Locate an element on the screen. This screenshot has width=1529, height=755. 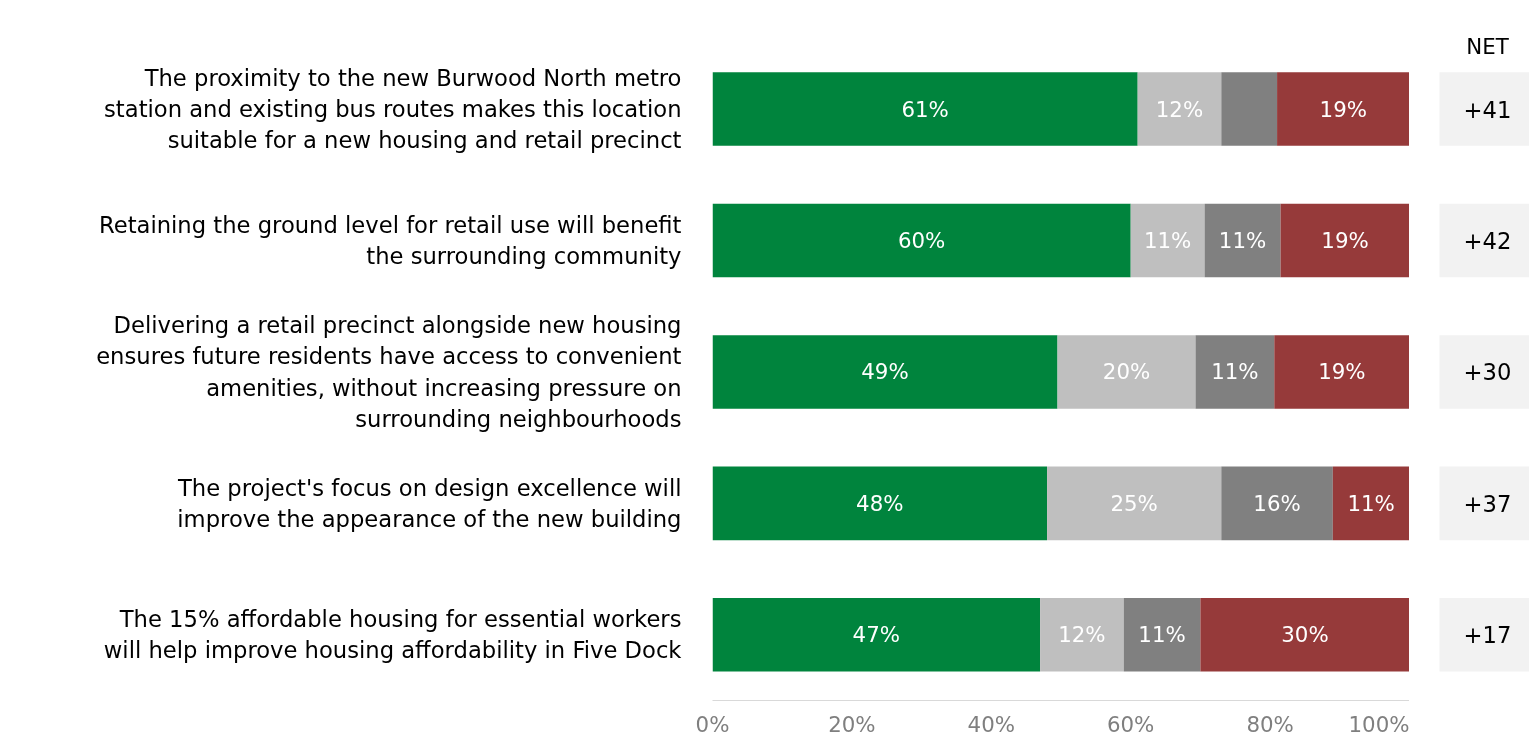
data-label: 47% is located at coordinates (876, 635).